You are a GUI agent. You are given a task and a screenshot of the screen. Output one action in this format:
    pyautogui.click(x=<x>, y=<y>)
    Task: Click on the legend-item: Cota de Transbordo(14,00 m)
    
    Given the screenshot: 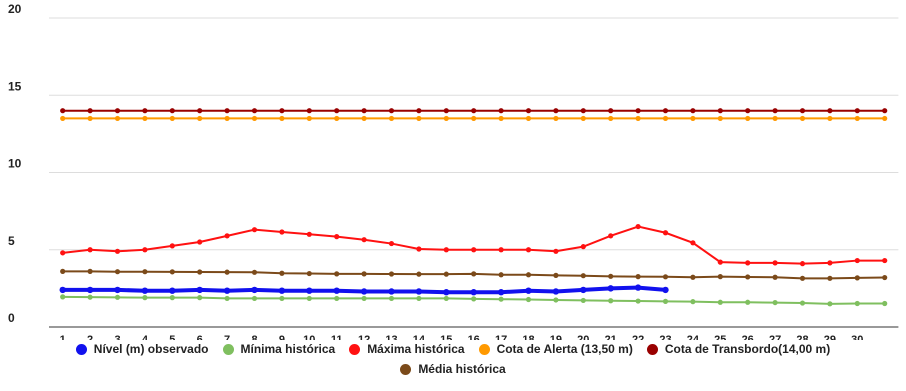 What is the action you would take?
    pyautogui.click(x=738, y=349)
    